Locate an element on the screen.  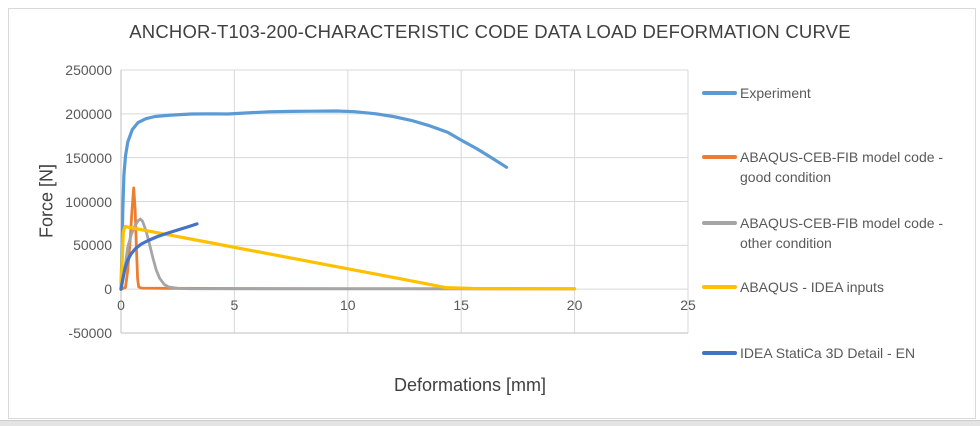
x-tick-label: 15 is located at coordinates (461, 305).